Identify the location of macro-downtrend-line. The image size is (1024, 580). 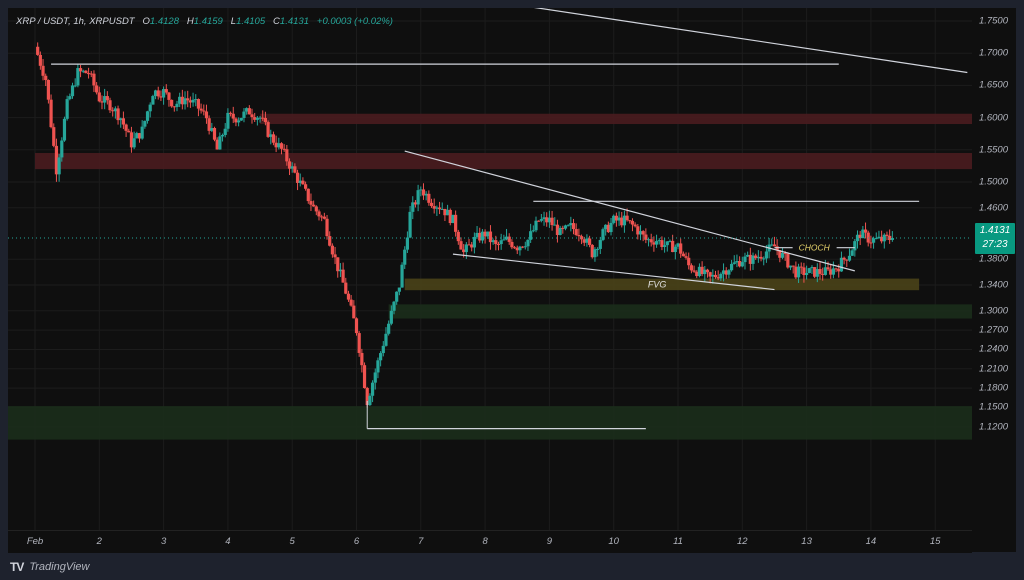
(742, 41).